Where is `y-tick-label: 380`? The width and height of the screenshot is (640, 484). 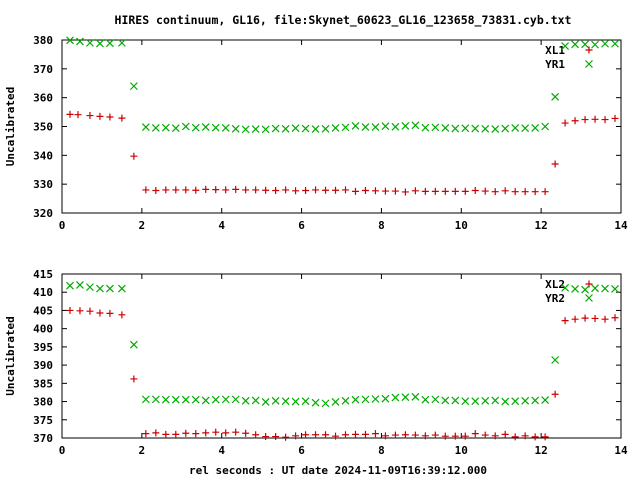
y-tick-label: 380 is located at coordinates (43, 40).